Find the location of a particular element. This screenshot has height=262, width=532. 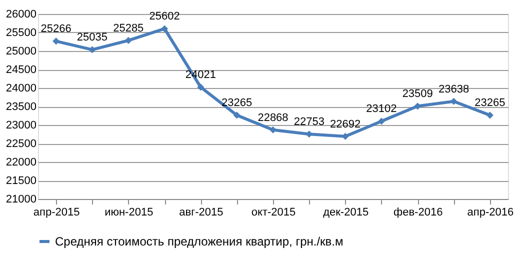

data-label: 25602 is located at coordinates (164, 16).